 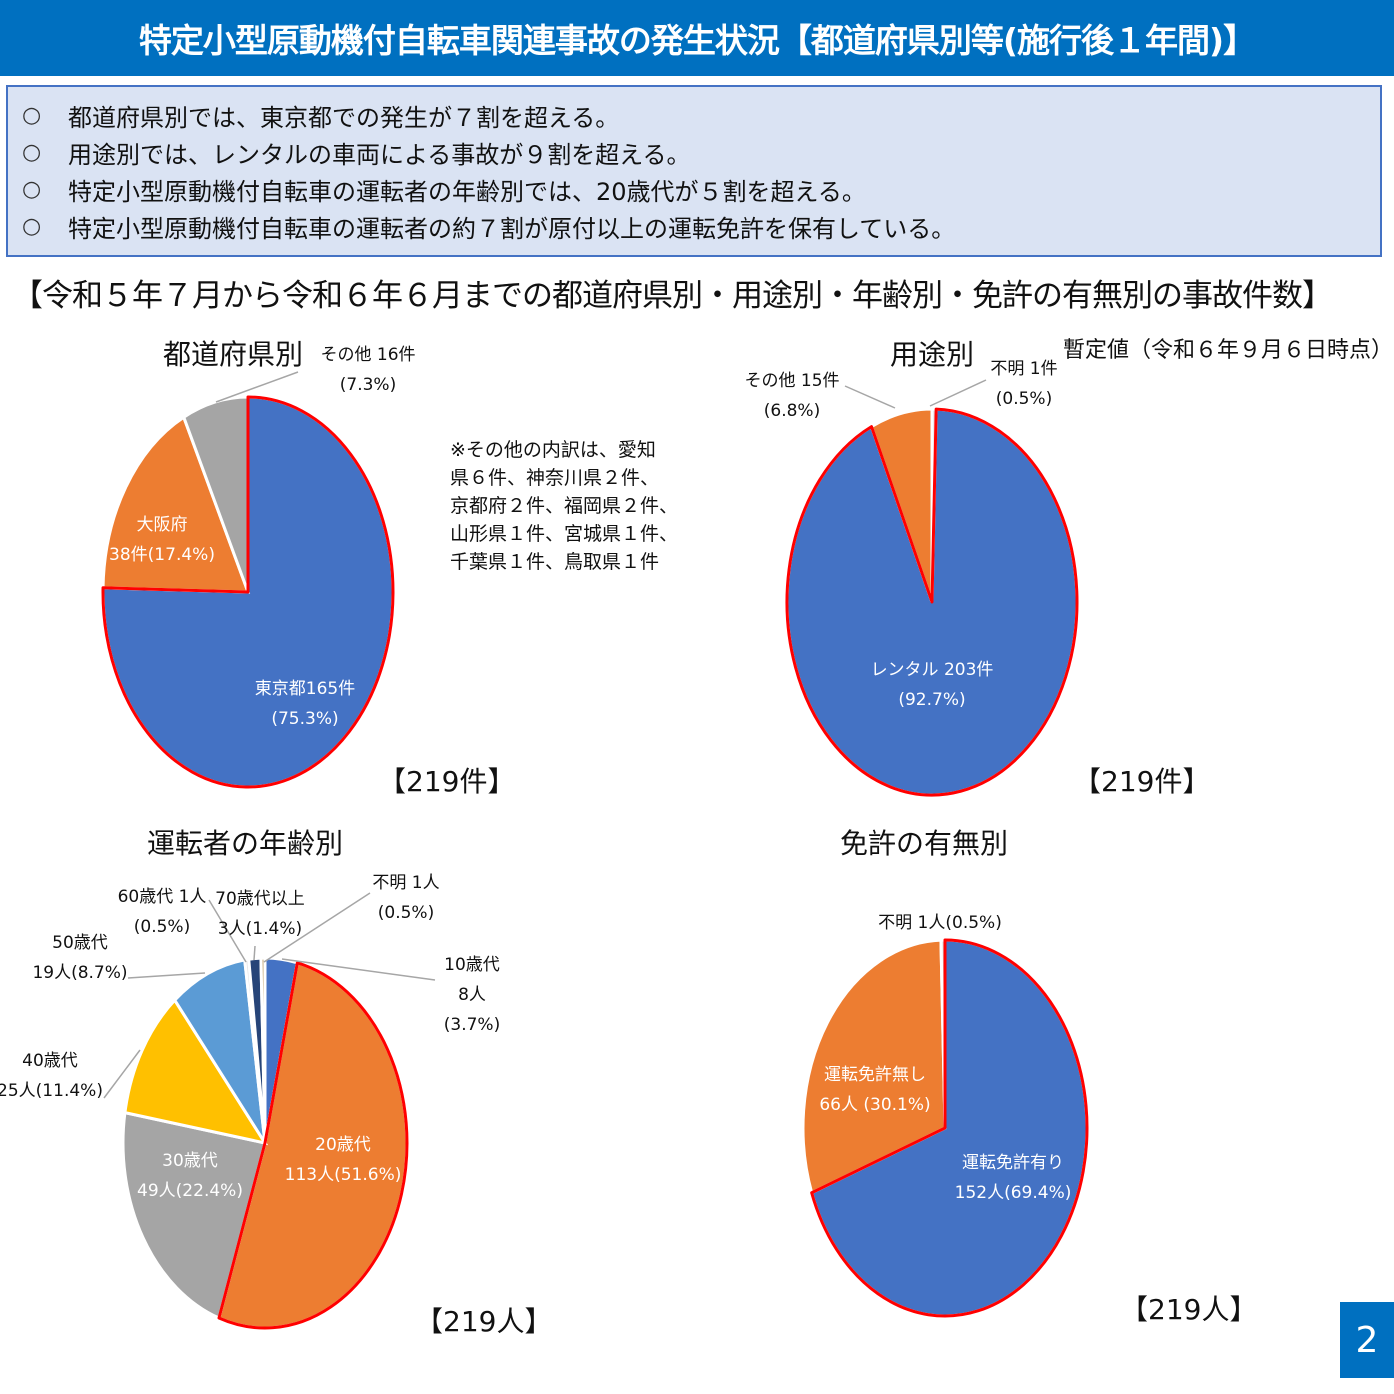 What do you see at coordinates (305, 689) in the screenshot?
I see `slice-label: 東京都165件` at bounding box center [305, 689].